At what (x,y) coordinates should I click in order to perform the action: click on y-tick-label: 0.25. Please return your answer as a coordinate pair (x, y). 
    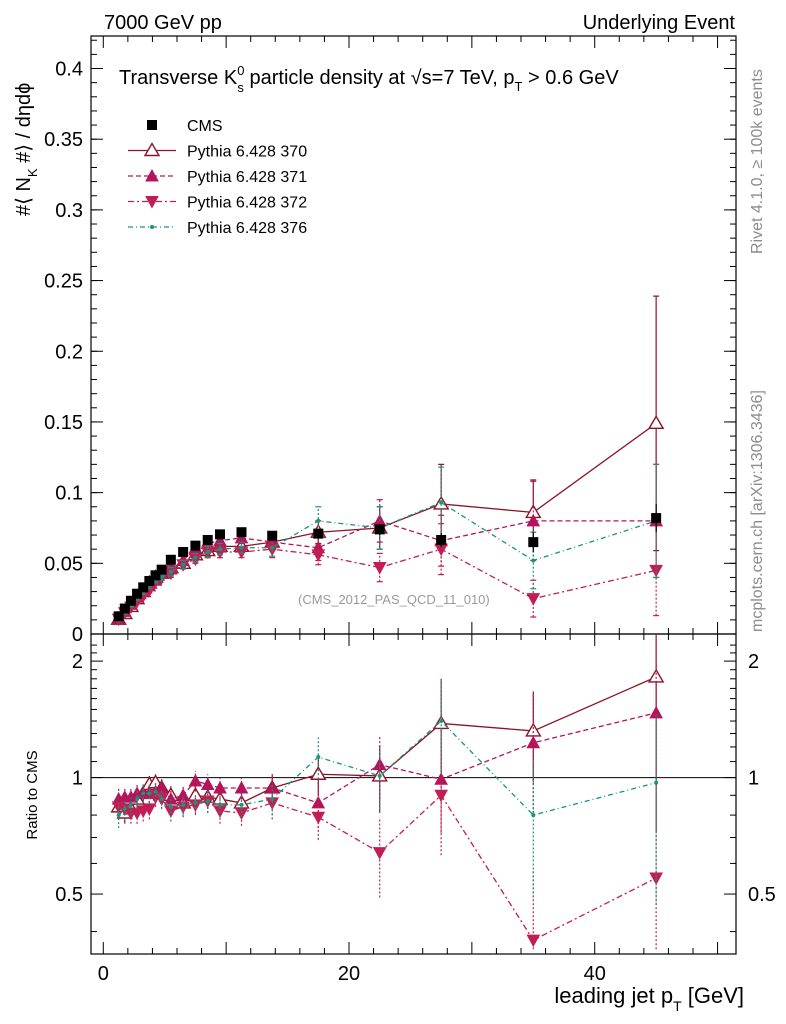
    Looking at the image, I should click on (63, 282).